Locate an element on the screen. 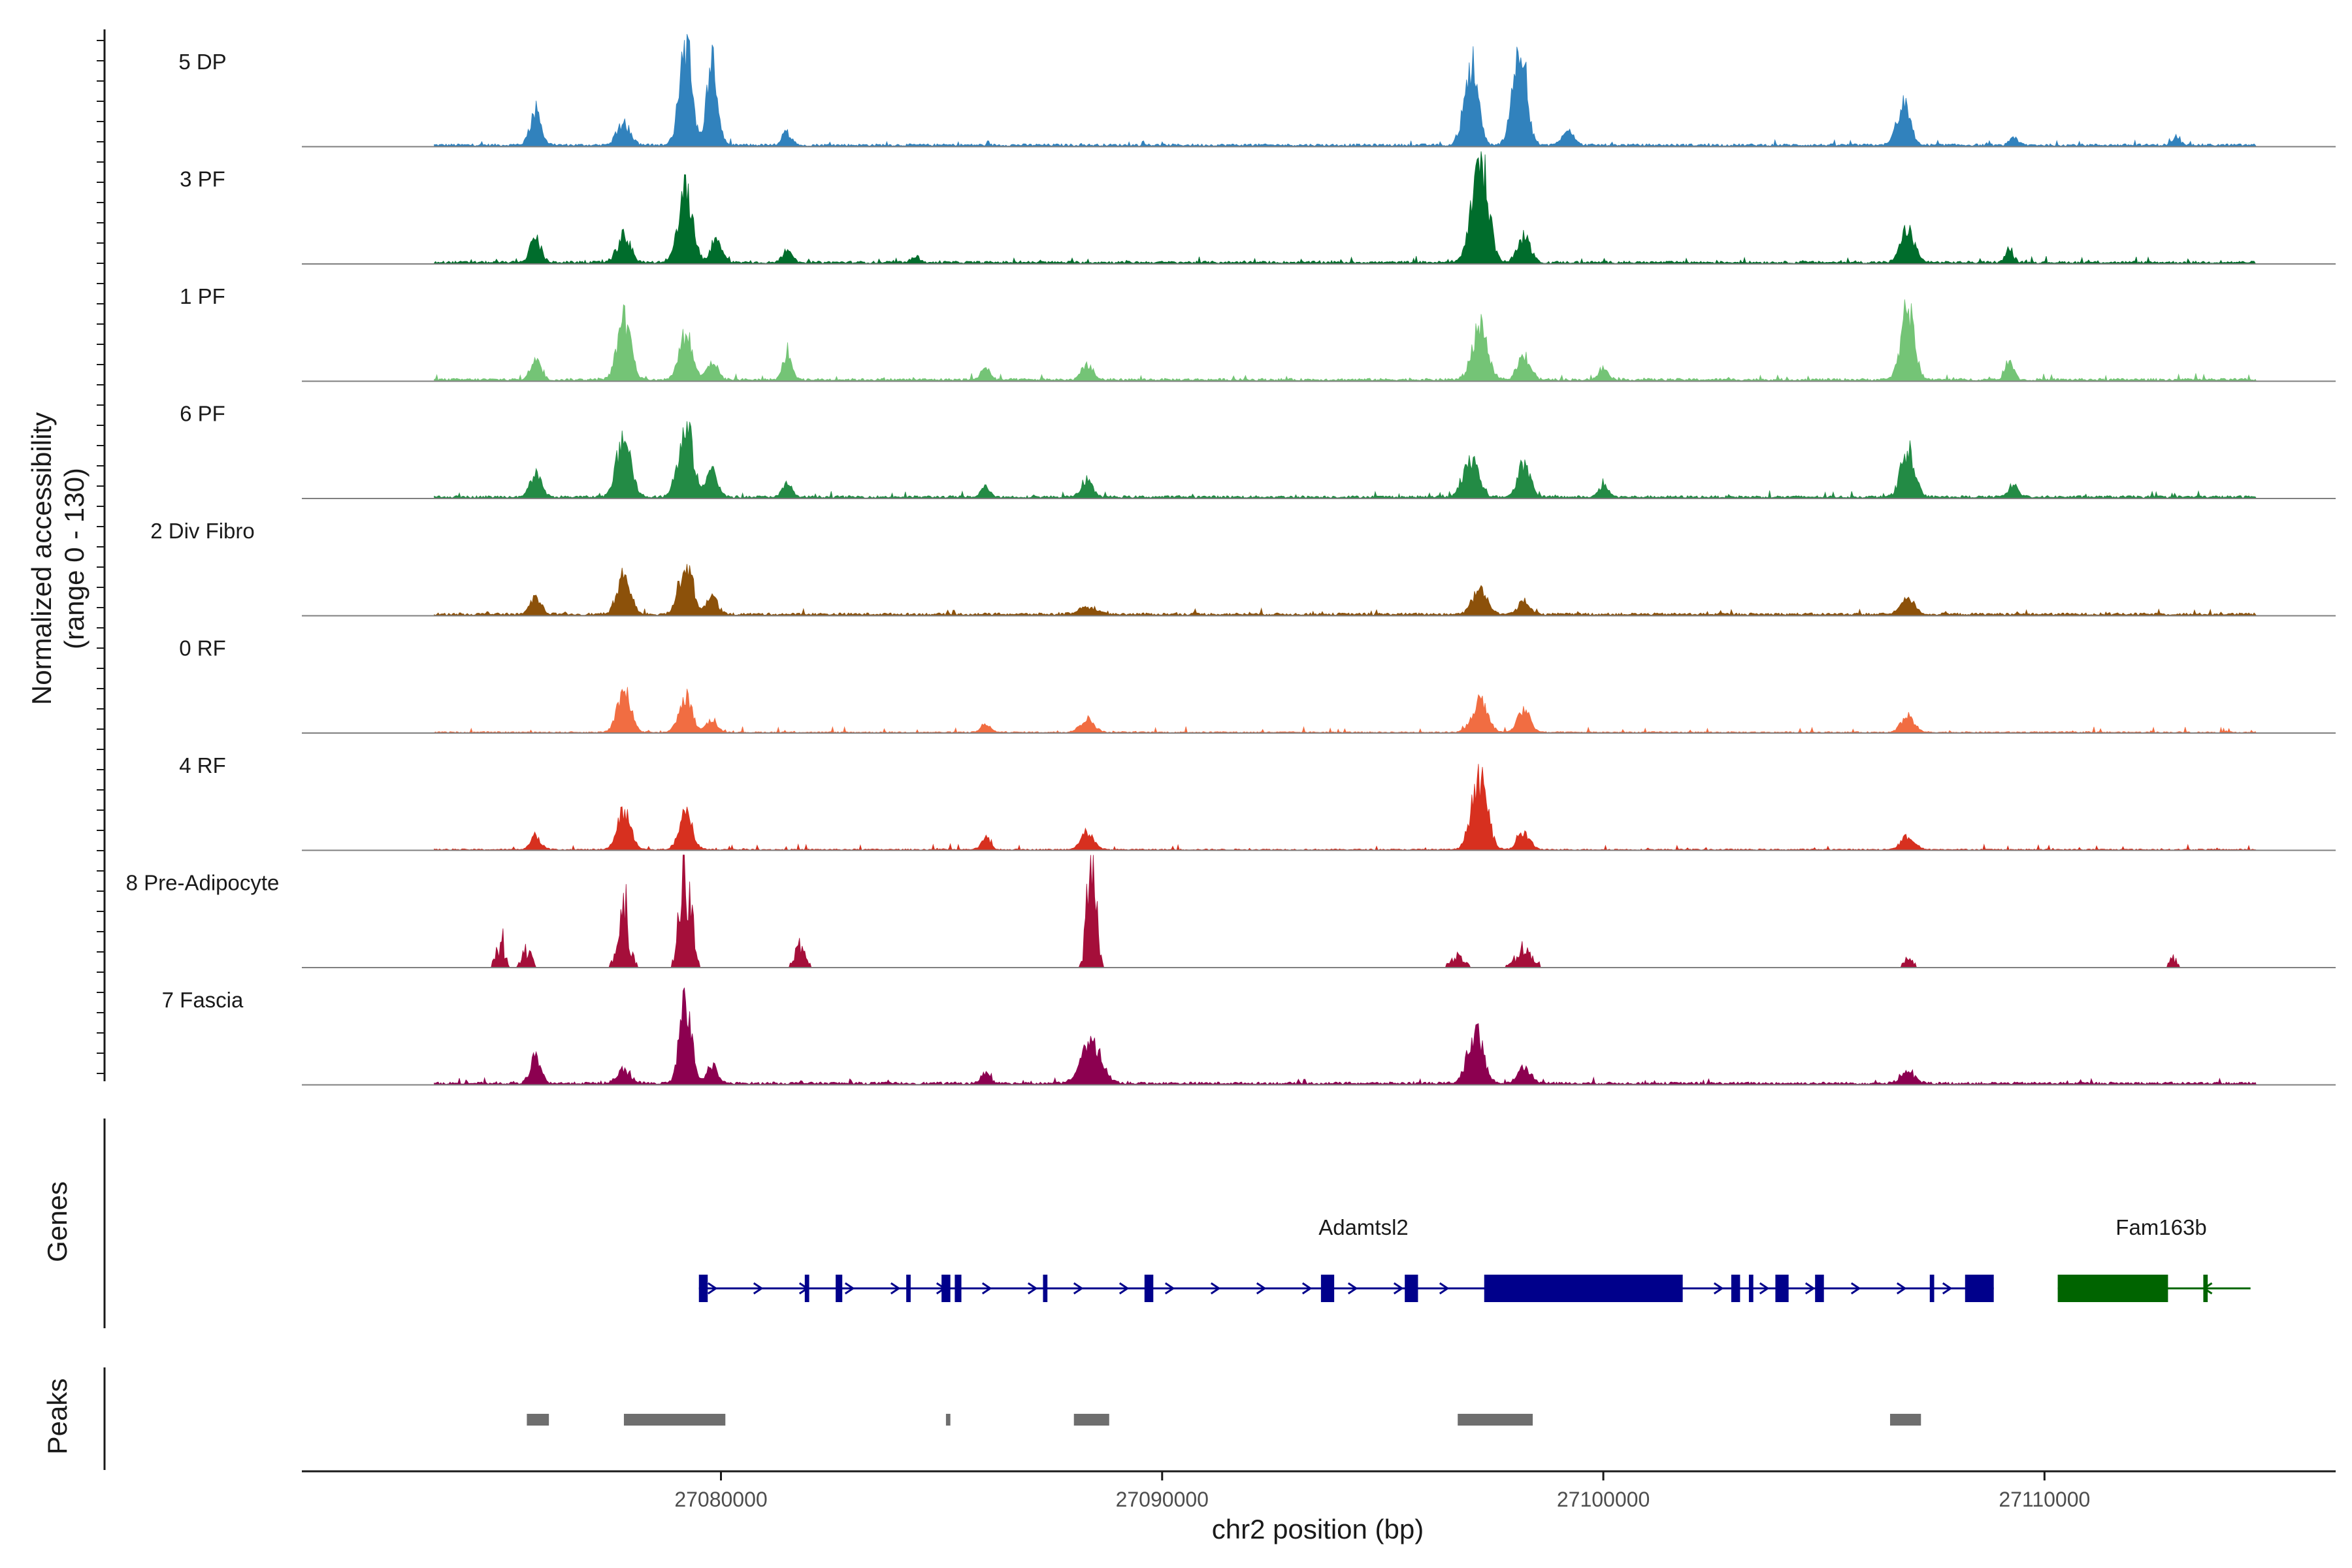 Image resolution: width=2352 pixels, height=1568 pixels. y-axis-title-line1: Normalized accessibility is located at coordinates (41, 558).